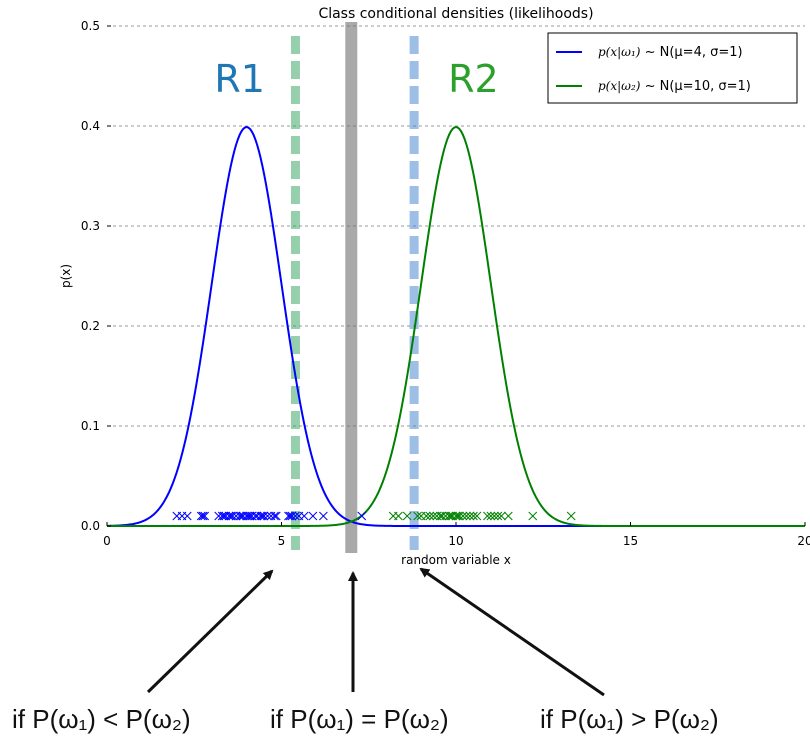 Image resolution: width=810 pixels, height=738 pixels. What do you see at coordinates (90, 26) in the screenshot?
I see `y-tick-label-5: 0.5` at bounding box center [90, 26].